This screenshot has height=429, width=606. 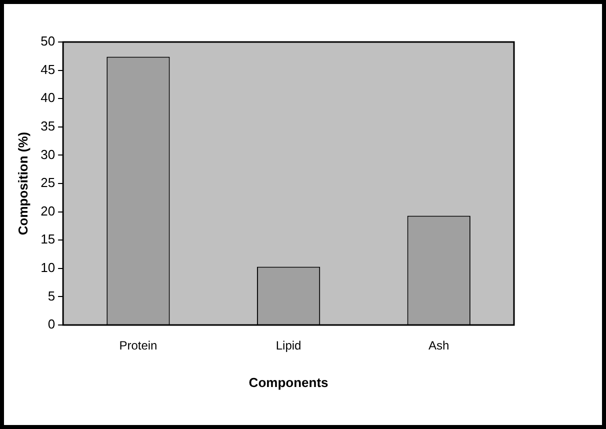 I want to click on y-tick-label: 15, so click(x=48, y=239).